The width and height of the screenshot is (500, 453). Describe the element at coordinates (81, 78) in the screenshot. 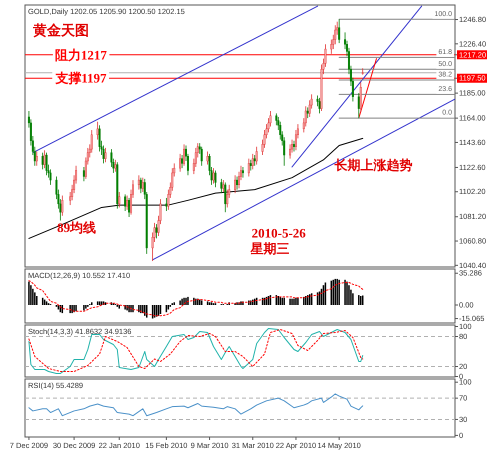

I see `ref-line-label: 支撑1197` at that location.